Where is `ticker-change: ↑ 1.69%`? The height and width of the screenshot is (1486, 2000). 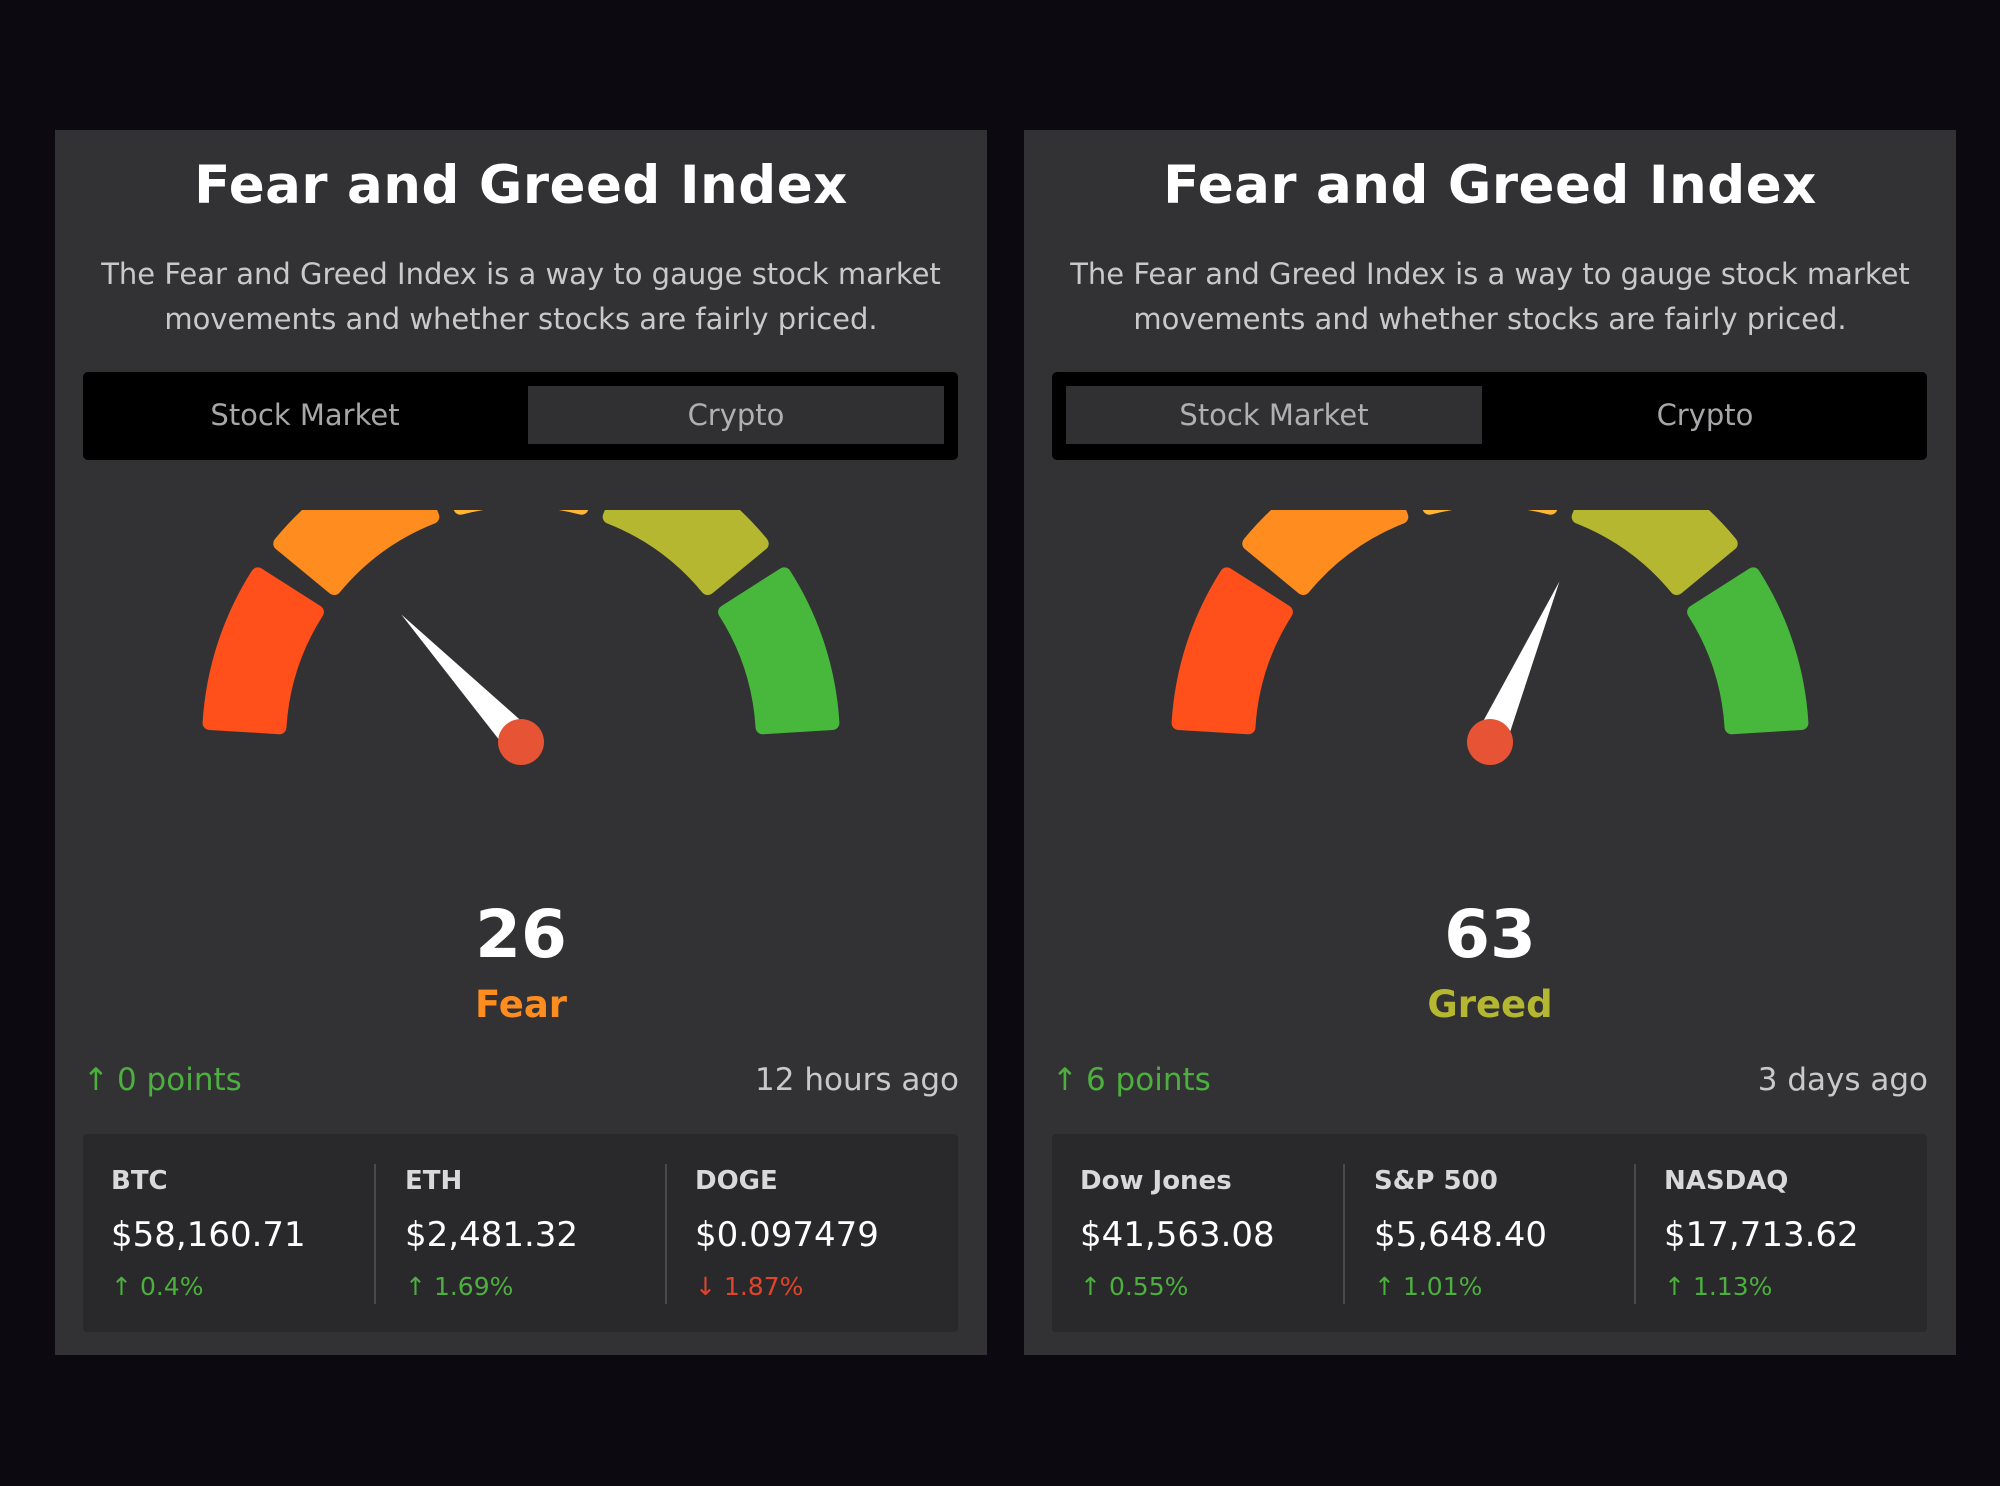 ticker-change: ↑ 1.69% is located at coordinates (459, 1287).